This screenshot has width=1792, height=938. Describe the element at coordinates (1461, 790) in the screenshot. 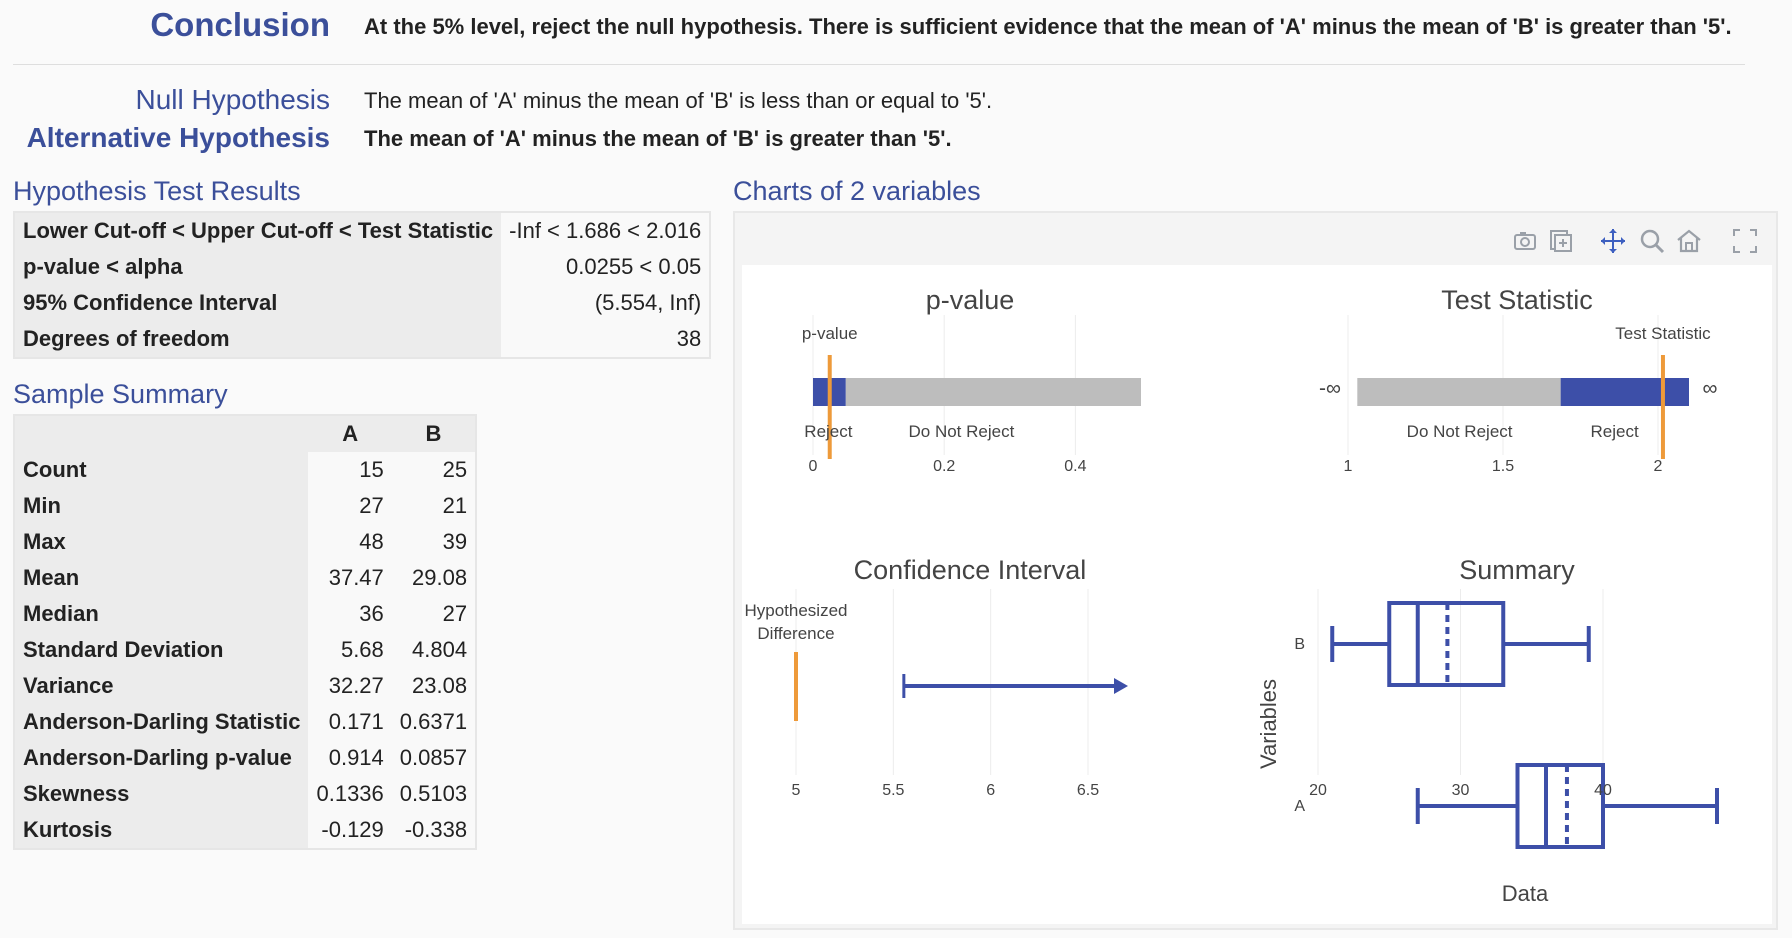

I see `x-tick-label: 30` at that location.